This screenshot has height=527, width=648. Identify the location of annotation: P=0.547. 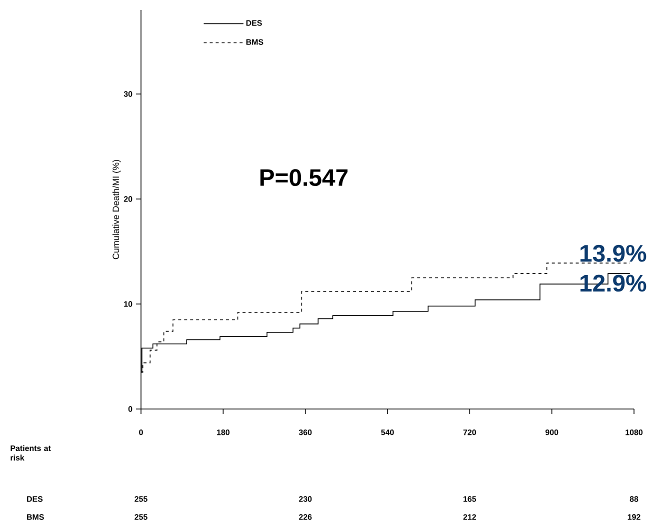
(304, 177).